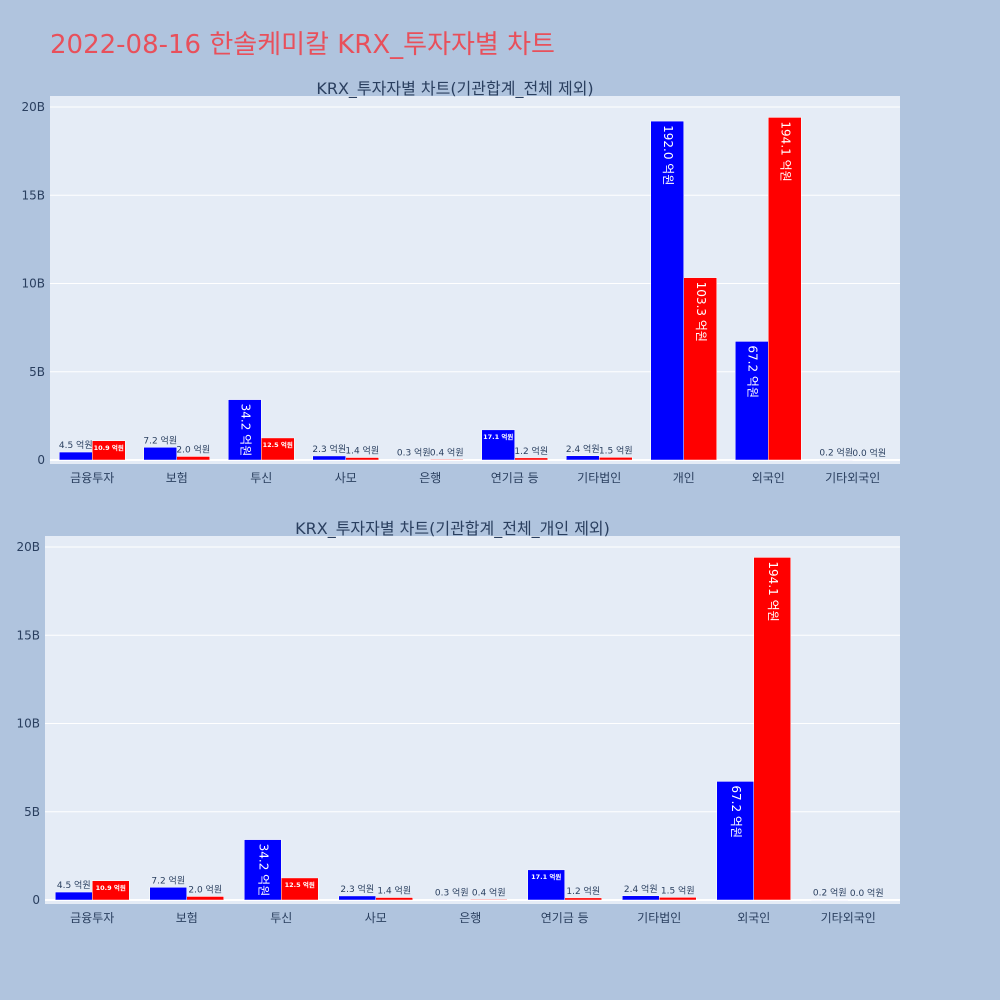  Describe the element at coordinates (659, 918) in the screenshot. I see `x-tick-label: 기타법인` at that location.